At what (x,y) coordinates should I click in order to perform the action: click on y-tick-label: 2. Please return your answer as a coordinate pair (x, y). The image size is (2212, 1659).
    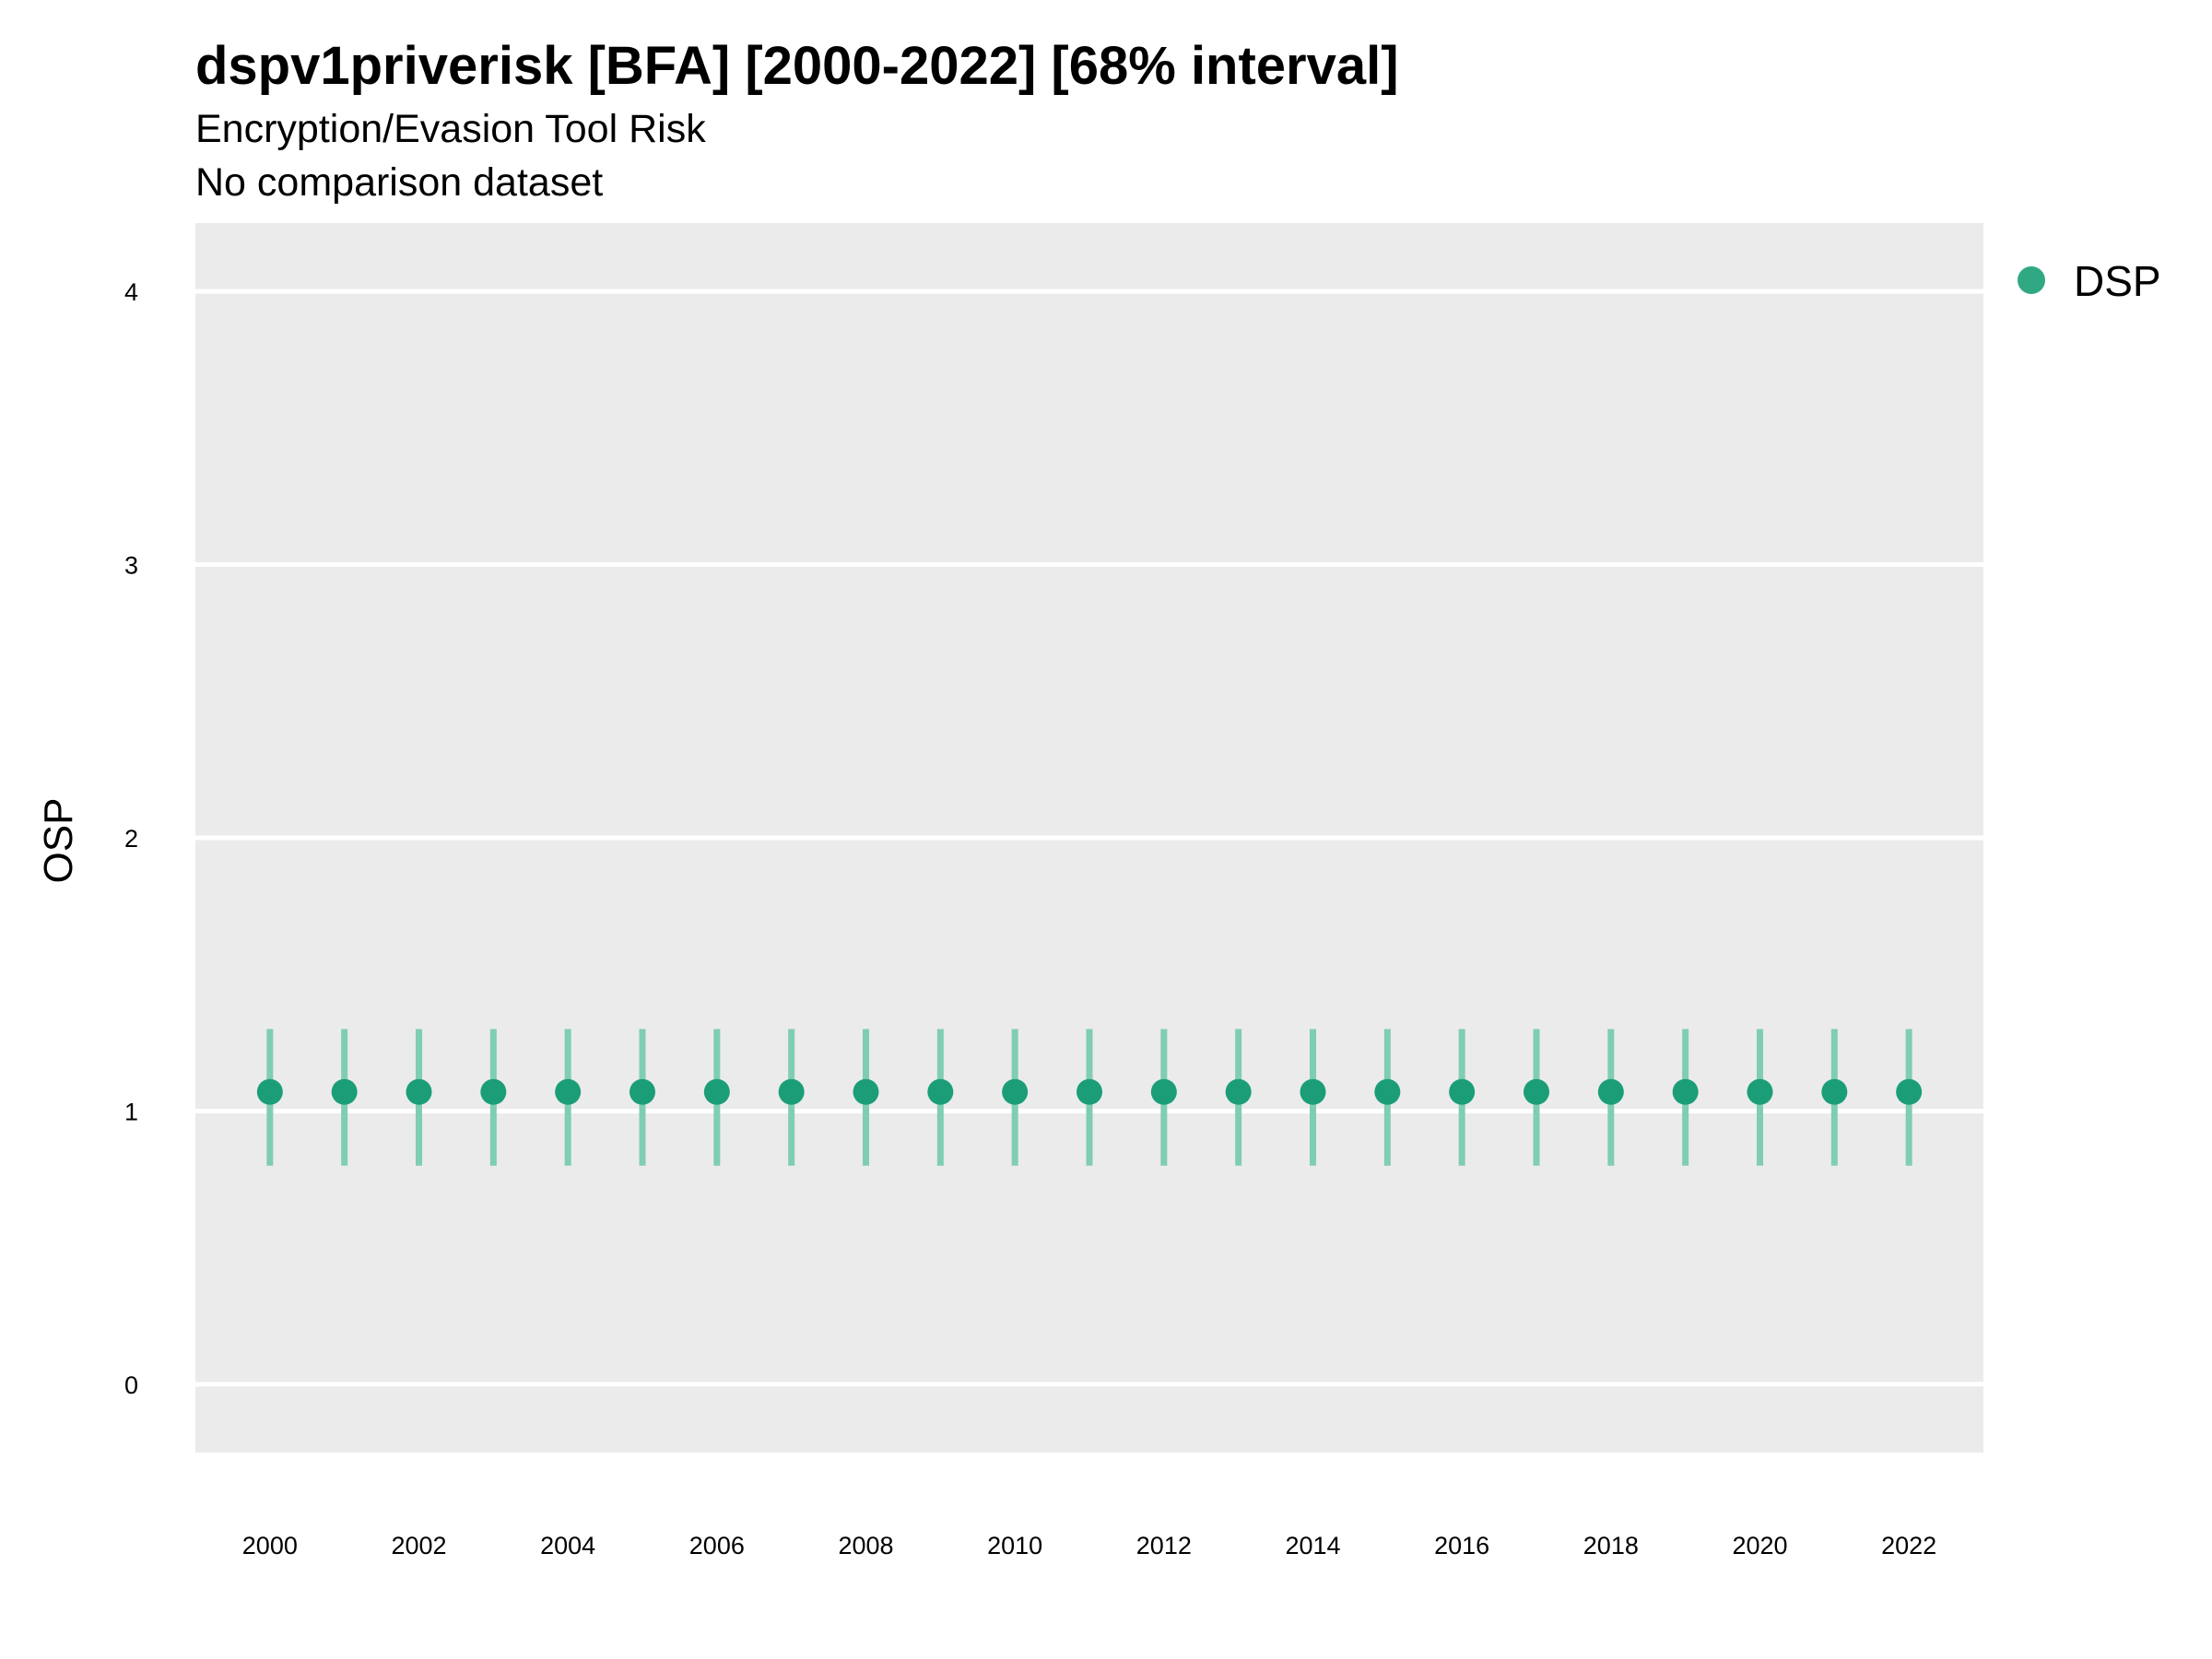
    Looking at the image, I should click on (131, 839).